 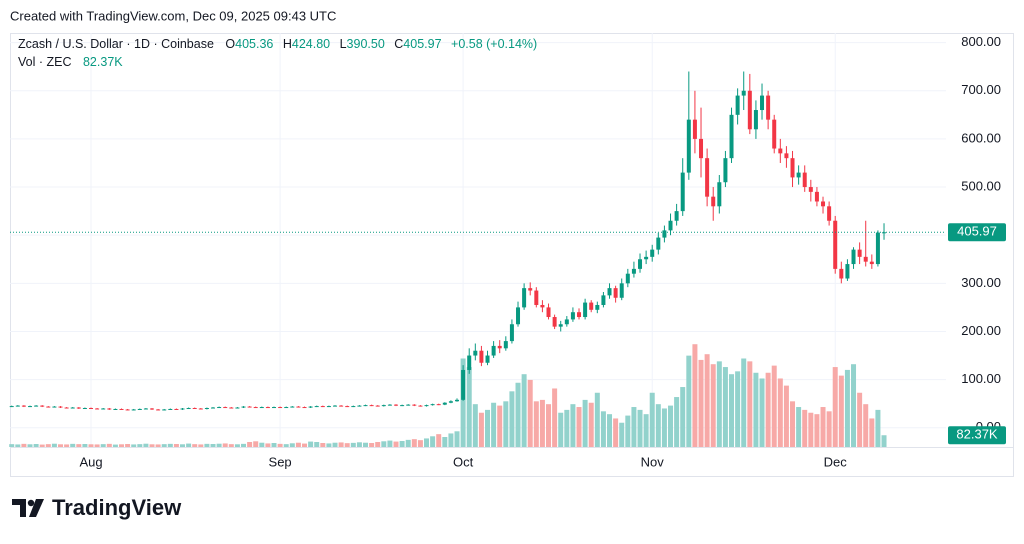 I want to click on close-value: 405.97, so click(x=422, y=44).